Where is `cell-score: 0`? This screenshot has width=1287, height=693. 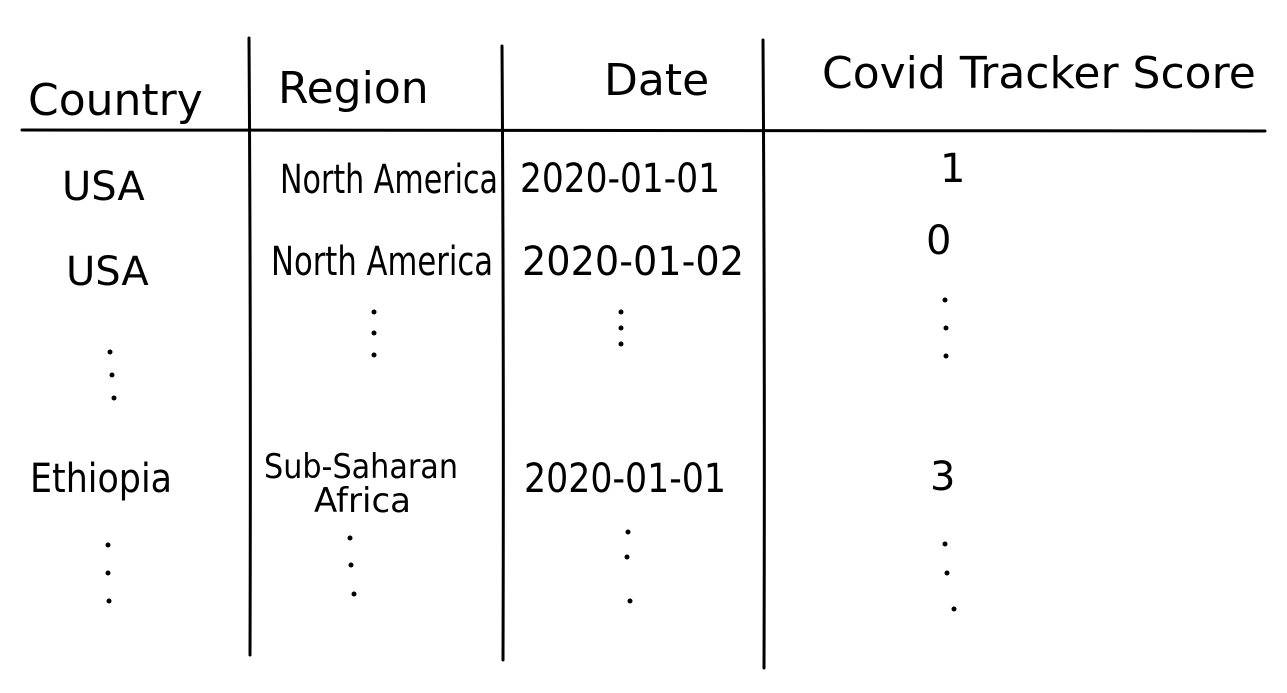
cell-score: 0 is located at coordinates (938, 241).